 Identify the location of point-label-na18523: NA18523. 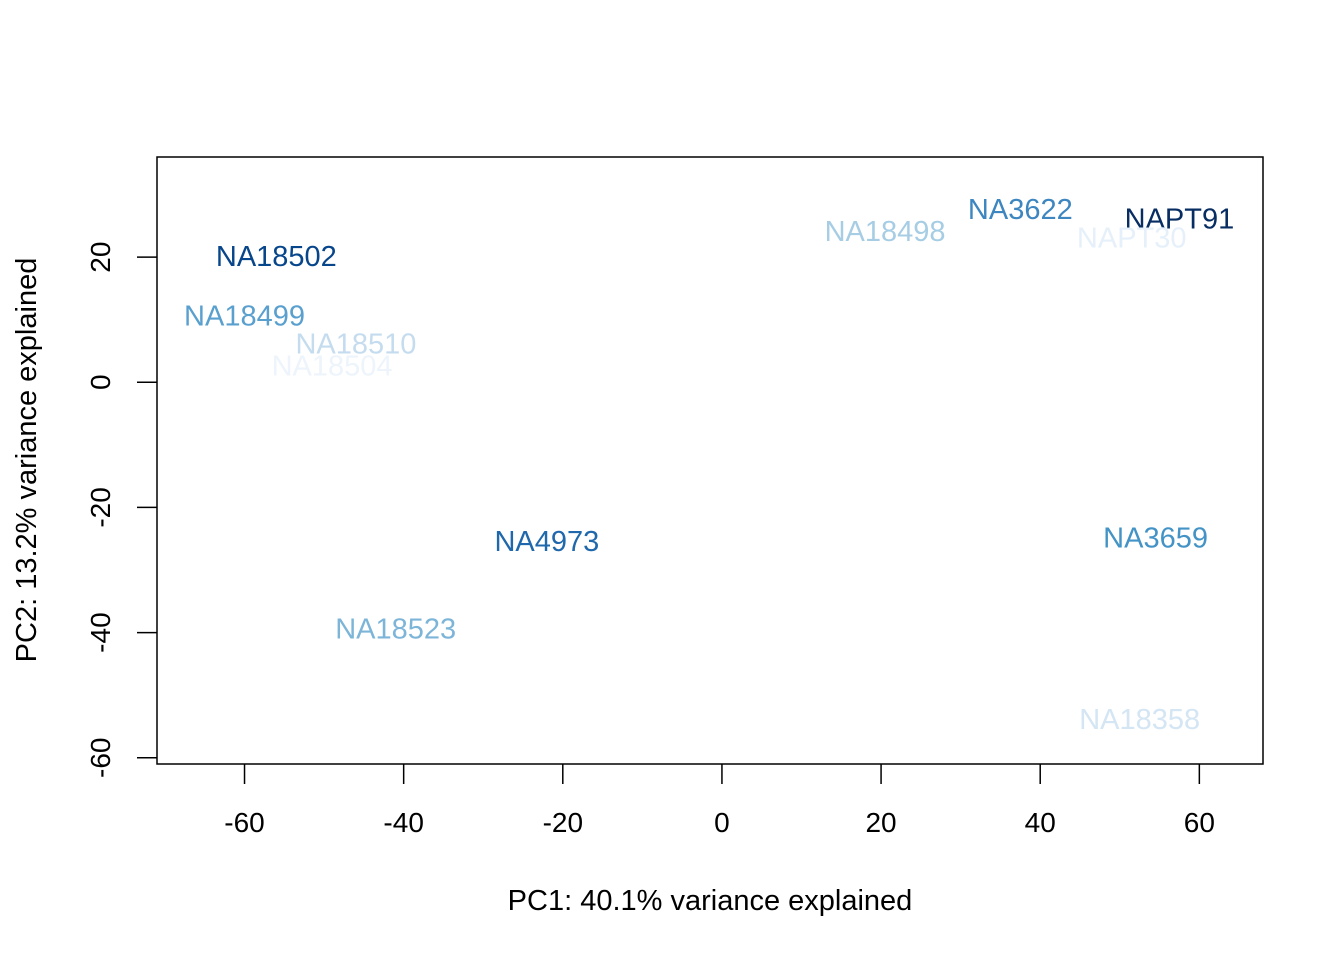
(395, 629).